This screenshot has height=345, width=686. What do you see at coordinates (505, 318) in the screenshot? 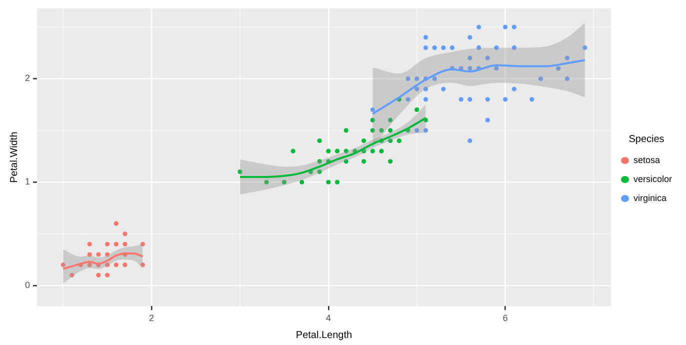
I see `x-tick-label: 6` at bounding box center [505, 318].